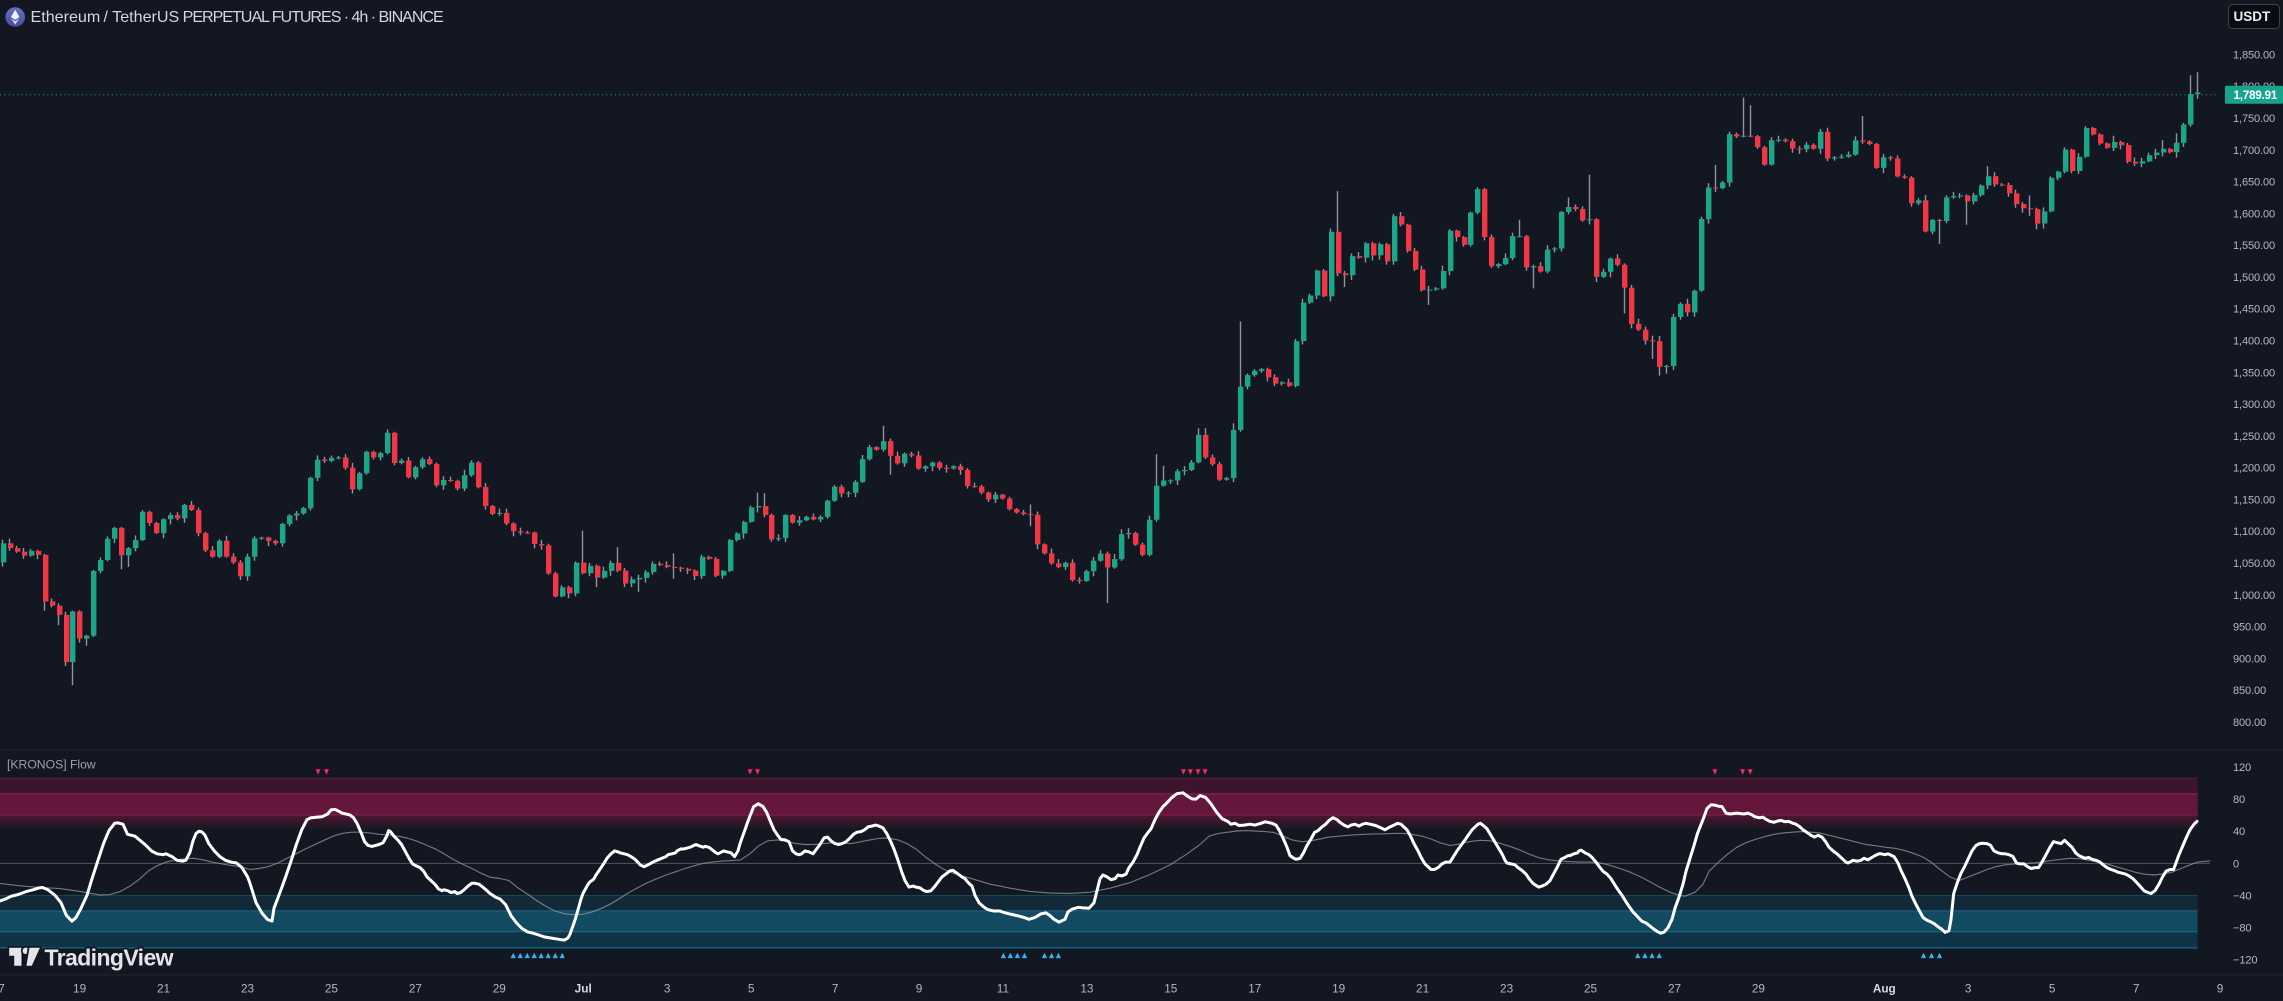 This screenshot has height=1001, width=2283. I want to click on svg-text: 1,250.00, so click(2254, 437).